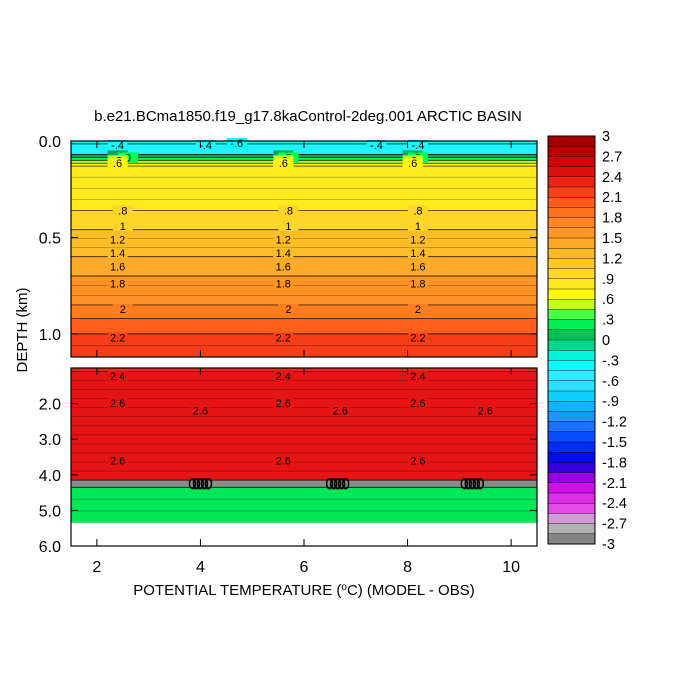  I want to click on colorbar-tick-label: -2.1, so click(614, 484).